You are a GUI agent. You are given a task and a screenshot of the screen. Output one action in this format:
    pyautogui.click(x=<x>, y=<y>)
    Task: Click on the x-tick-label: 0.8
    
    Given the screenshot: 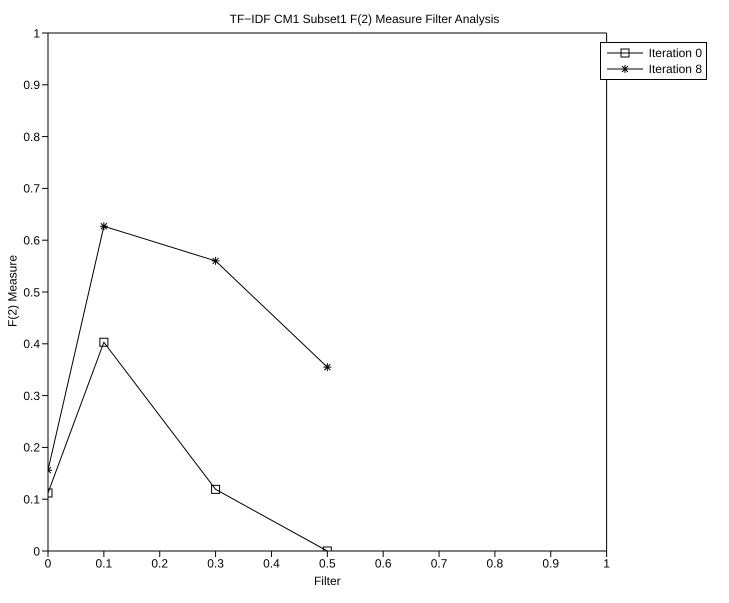 What is the action you would take?
    pyautogui.click(x=495, y=563)
    